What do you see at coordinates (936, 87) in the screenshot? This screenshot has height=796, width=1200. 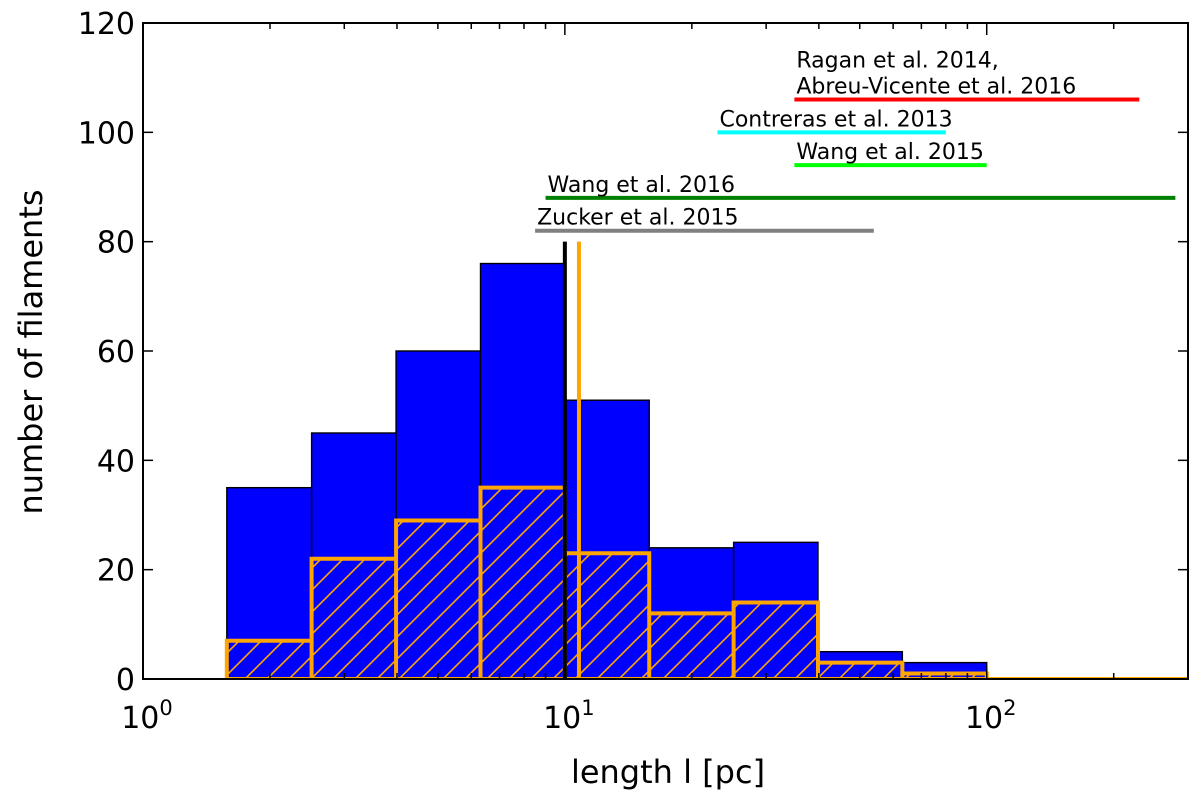 I see `reference-range-label: Abreu-Vicente et al. 2016` at bounding box center [936, 87].